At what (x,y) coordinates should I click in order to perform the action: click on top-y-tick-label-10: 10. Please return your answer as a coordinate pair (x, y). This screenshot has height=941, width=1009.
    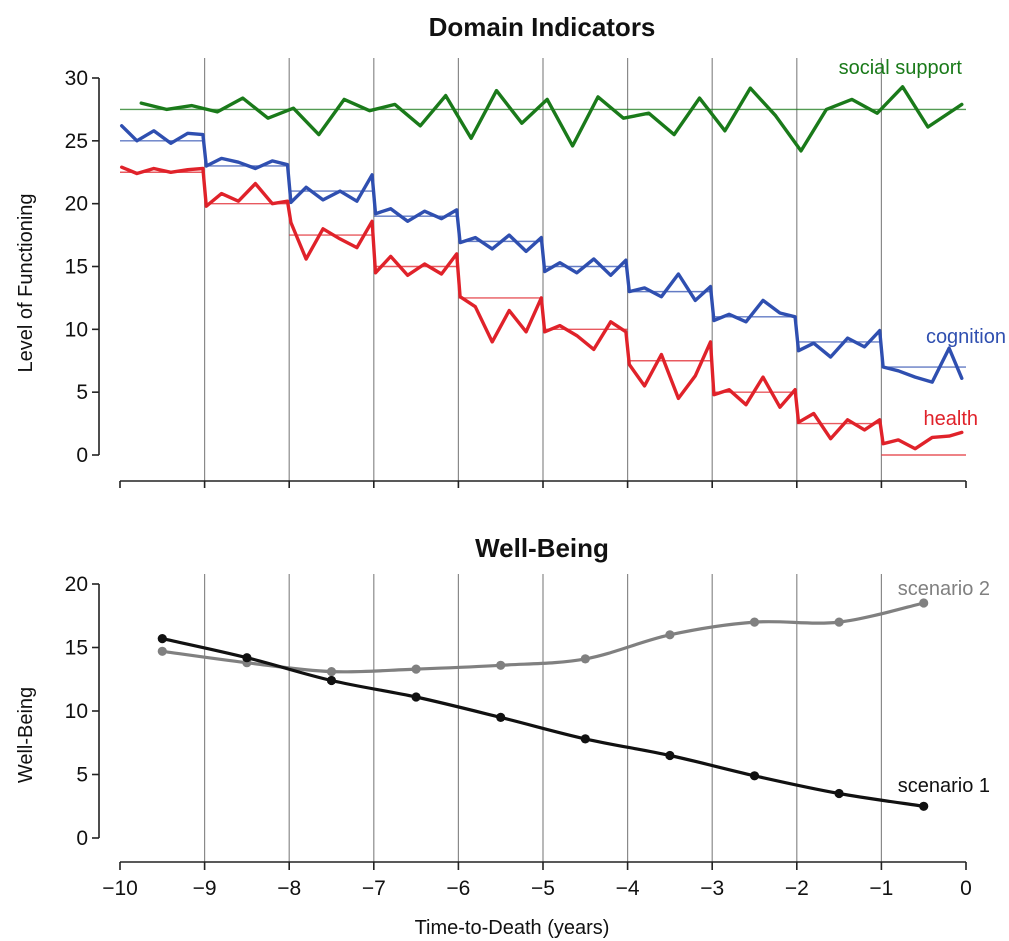
    Looking at the image, I should click on (76, 329).